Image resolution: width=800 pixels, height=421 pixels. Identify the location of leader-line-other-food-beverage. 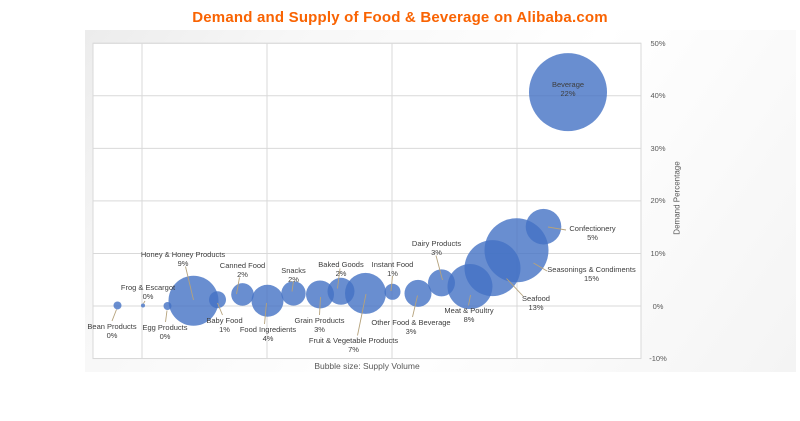
(415, 306).